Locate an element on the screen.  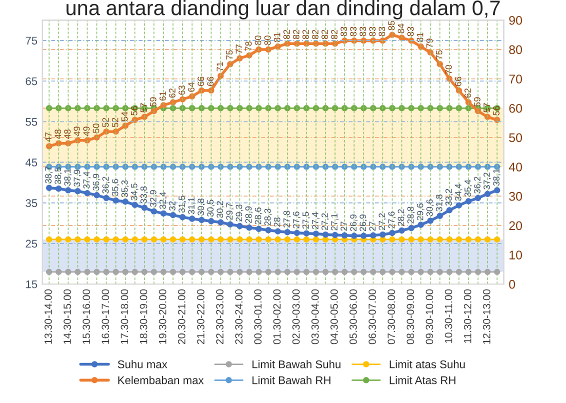
y2-tick-label: 70 is located at coordinates (515, 79).